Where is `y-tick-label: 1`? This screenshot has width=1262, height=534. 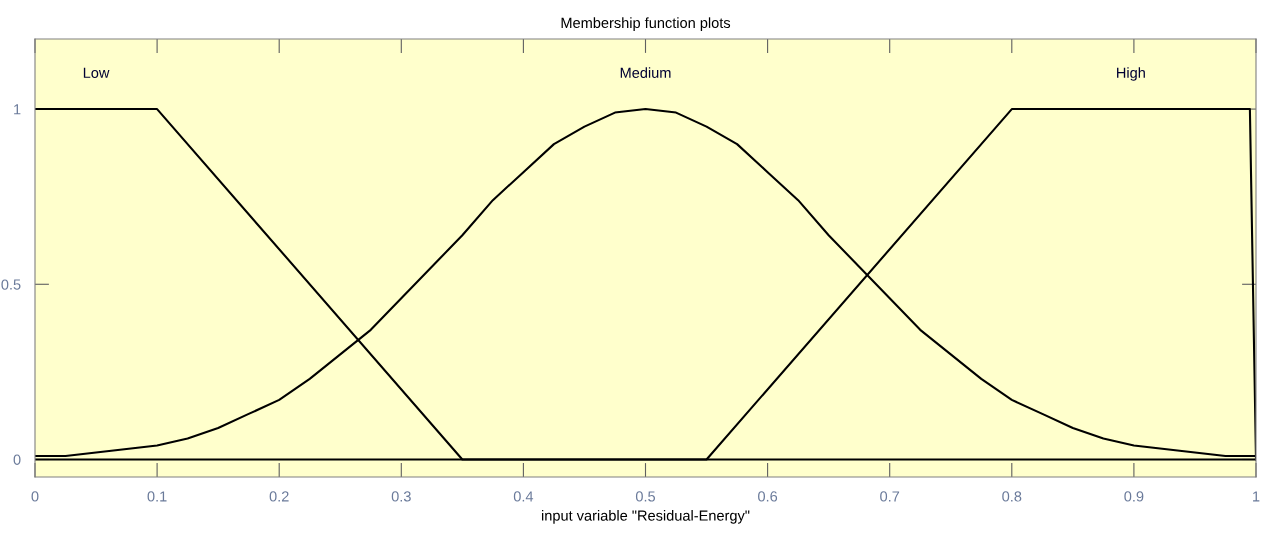
y-tick-label: 1 is located at coordinates (17, 109).